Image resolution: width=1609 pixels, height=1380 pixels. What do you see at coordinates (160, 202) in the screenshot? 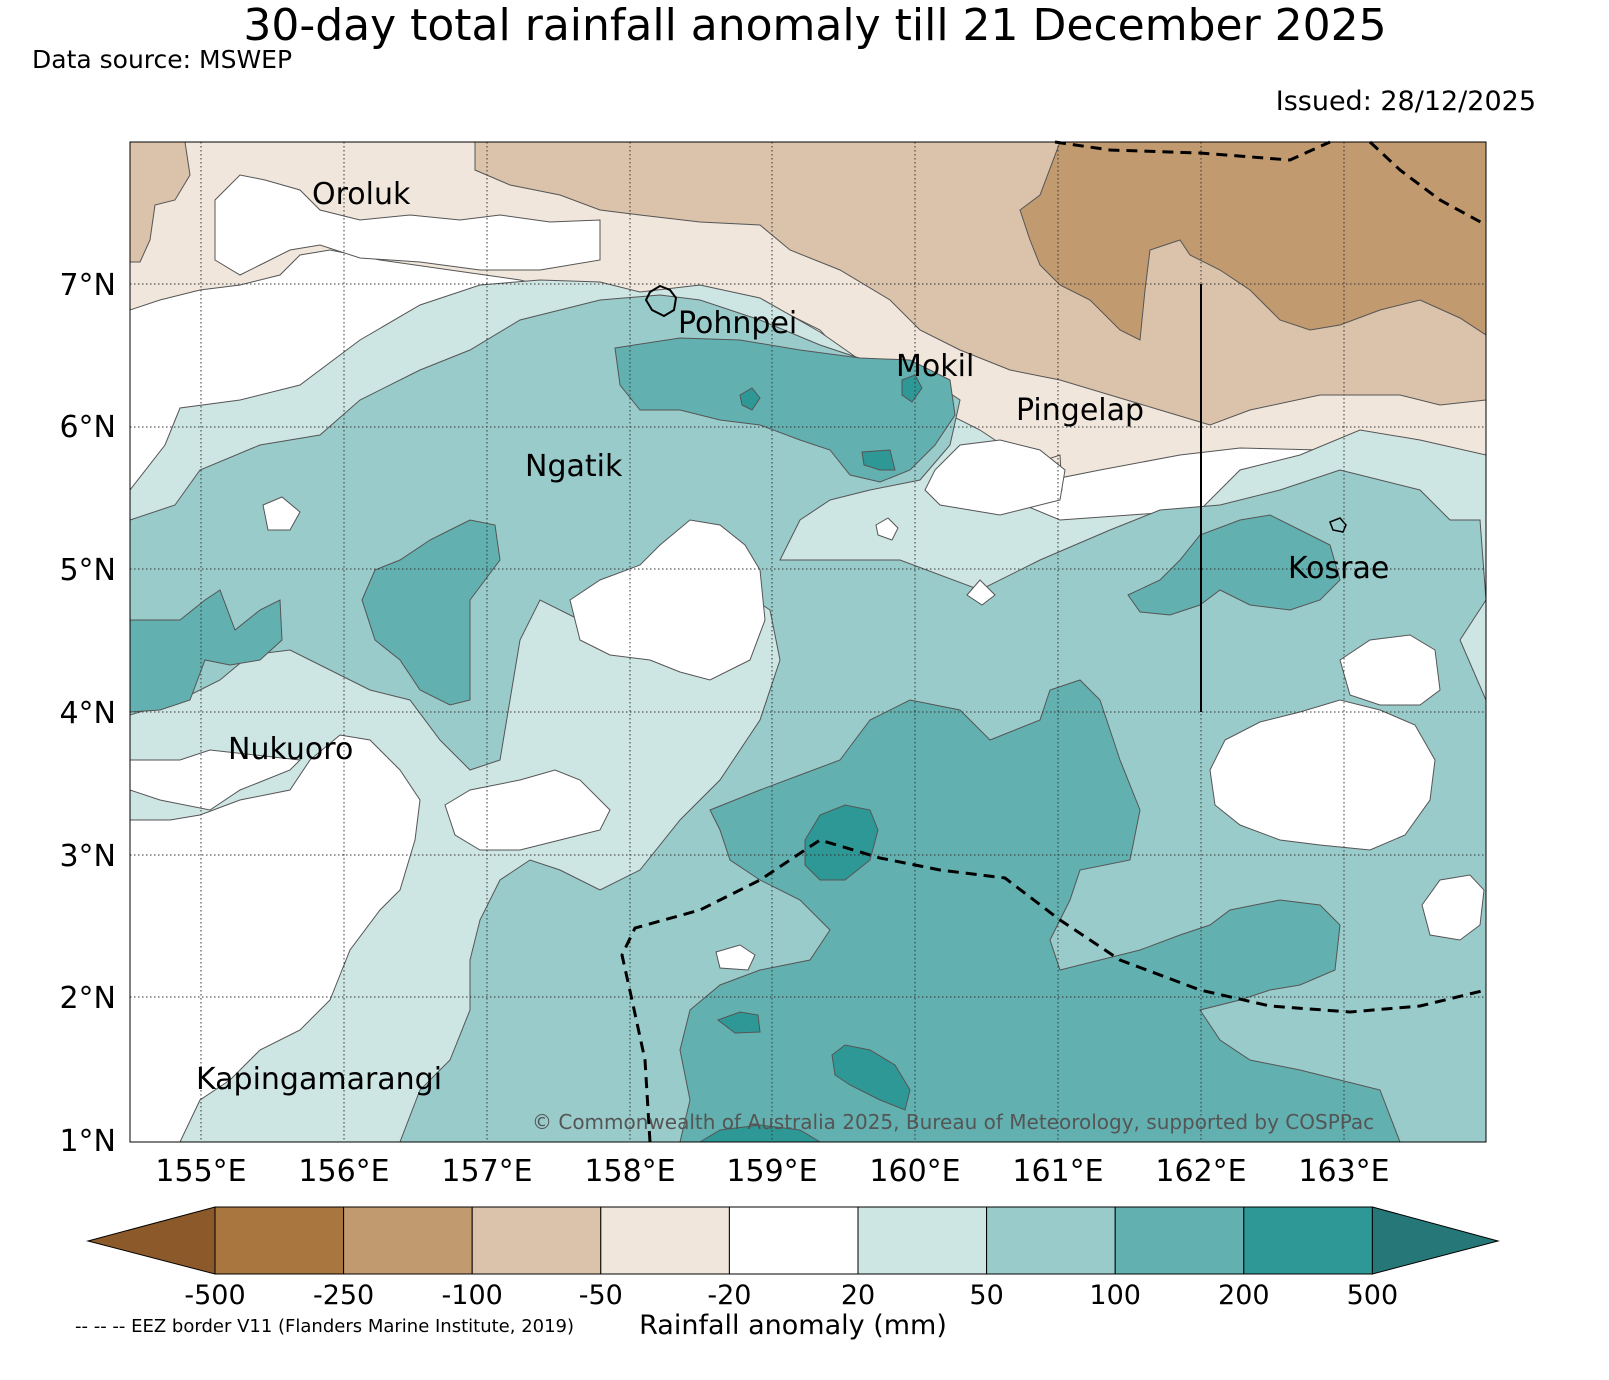
I see `dry-region-minus-100-west` at bounding box center [160, 202].